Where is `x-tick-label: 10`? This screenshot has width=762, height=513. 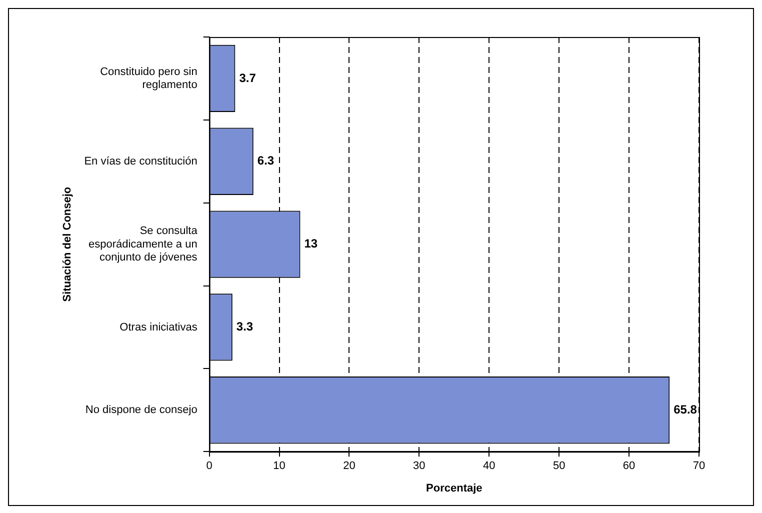
x-tick-label: 10 is located at coordinates (279, 466).